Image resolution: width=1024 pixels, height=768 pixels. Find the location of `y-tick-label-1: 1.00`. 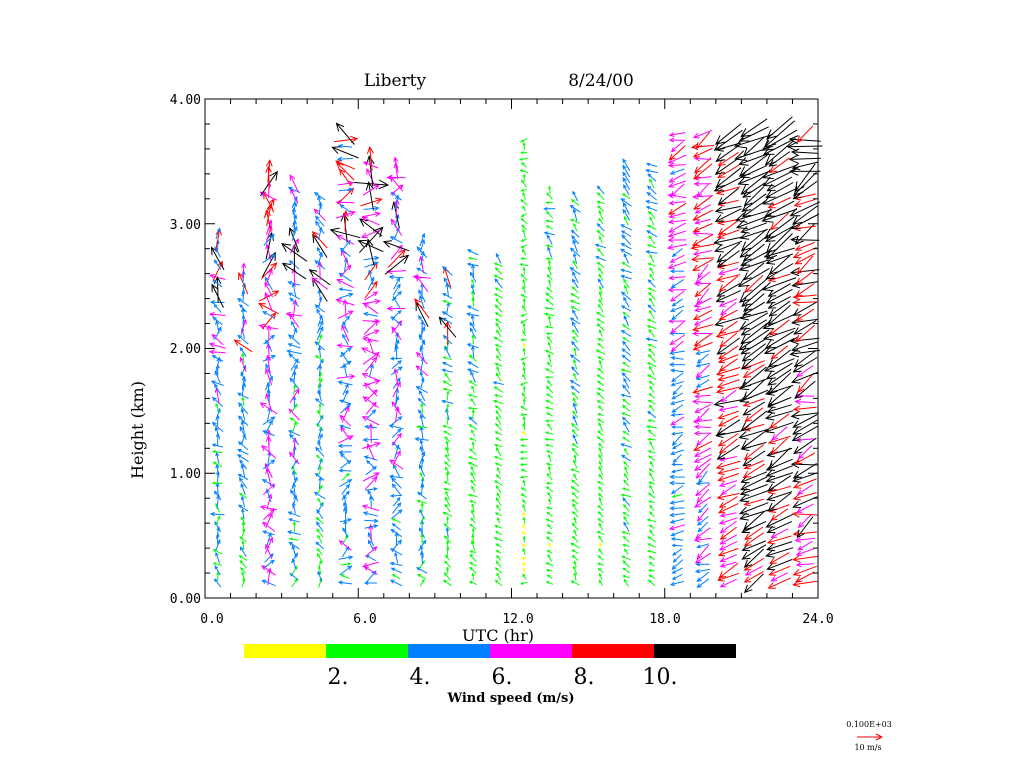

y-tick-label-1: 1.00 is located at coordinates (185, 474).